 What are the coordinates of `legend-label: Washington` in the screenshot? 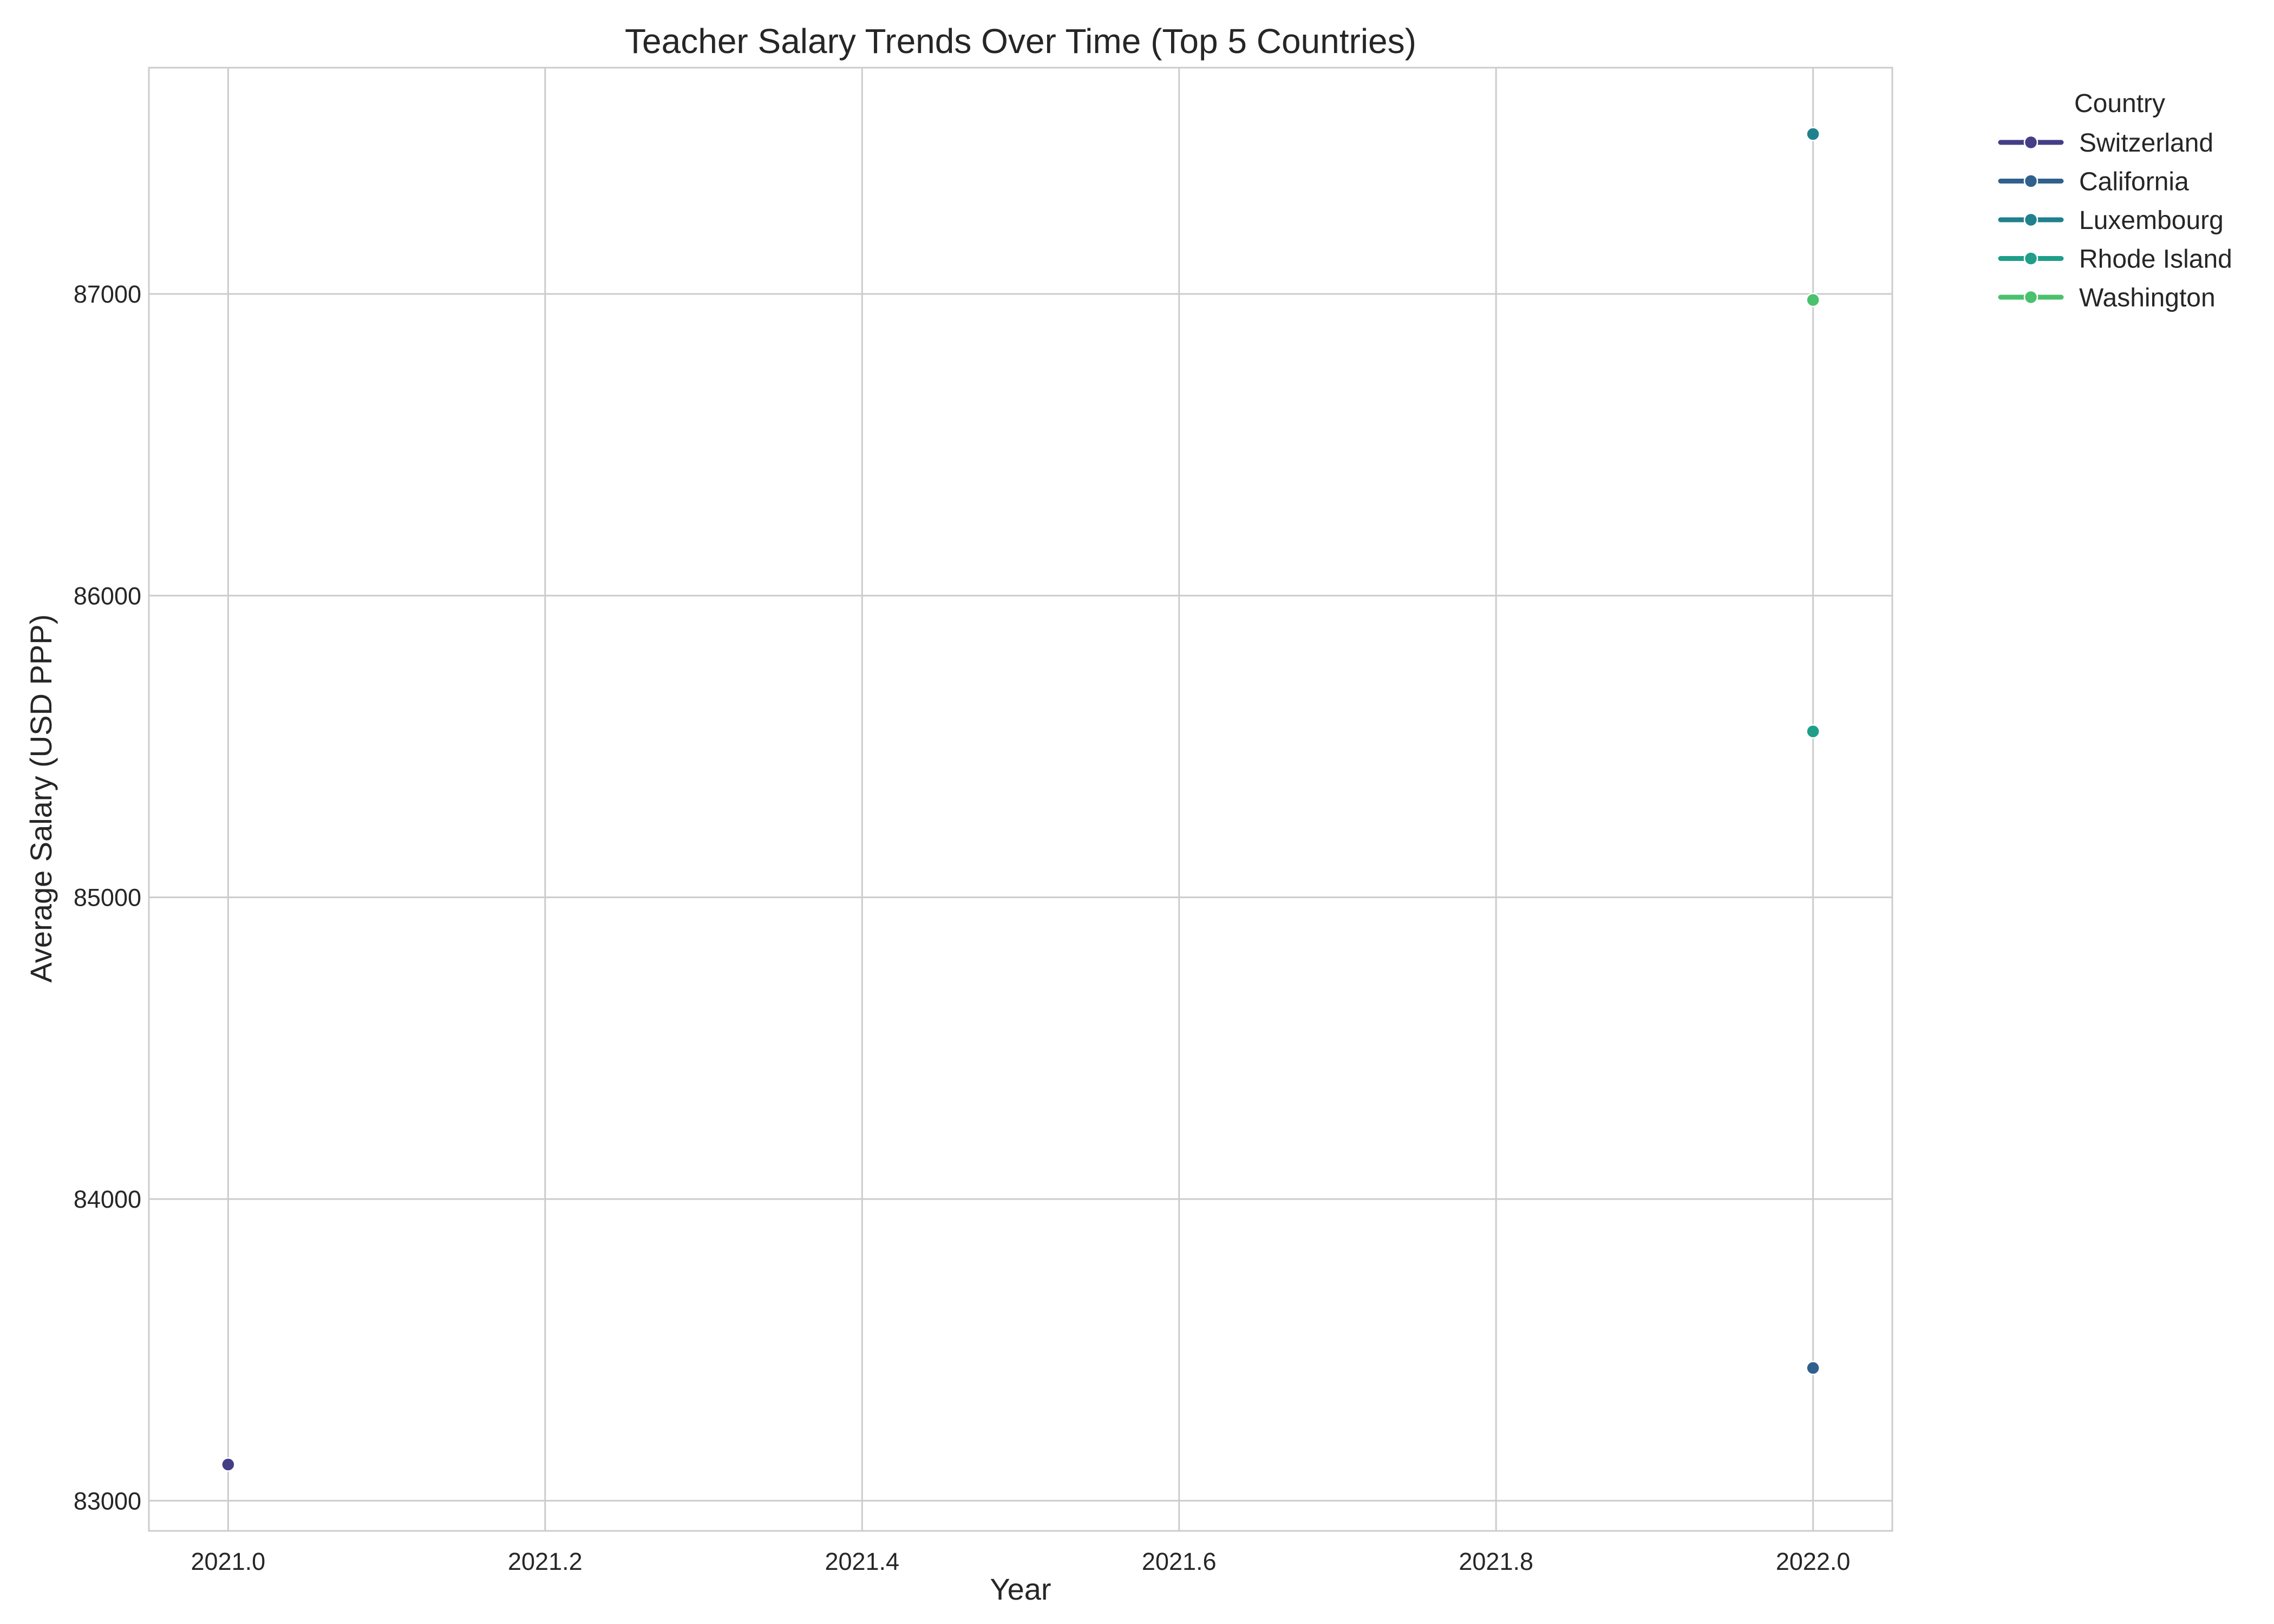 It's located at (2148, 298).